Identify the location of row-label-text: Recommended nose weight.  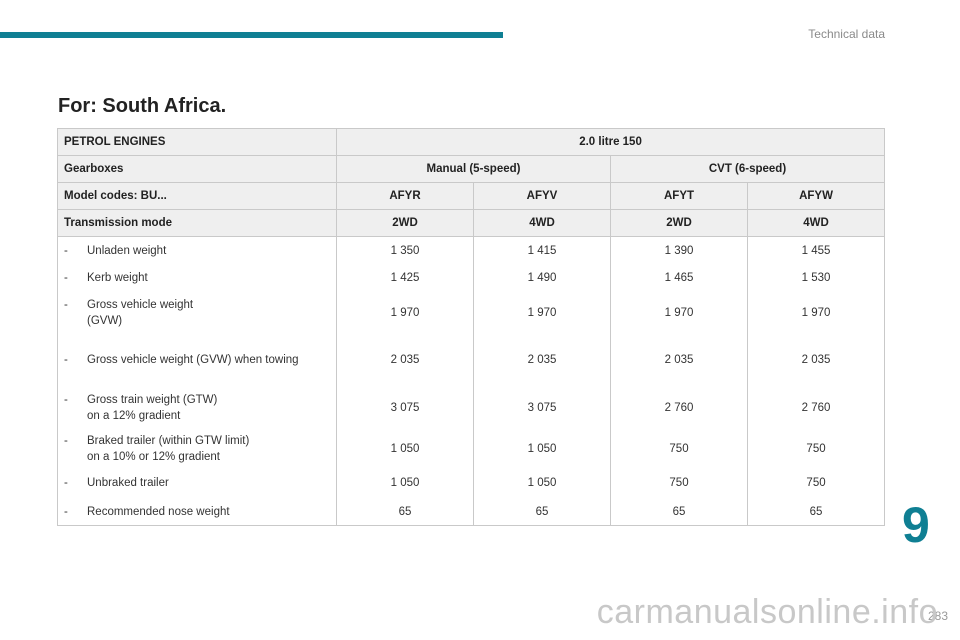
(158, 511).